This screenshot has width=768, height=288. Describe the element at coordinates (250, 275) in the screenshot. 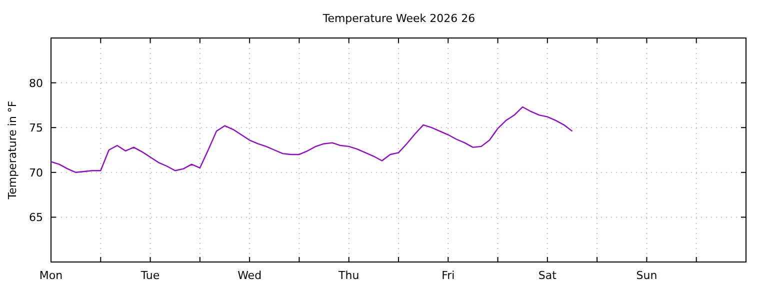

I see `x-tick-label: Wed` at that location.